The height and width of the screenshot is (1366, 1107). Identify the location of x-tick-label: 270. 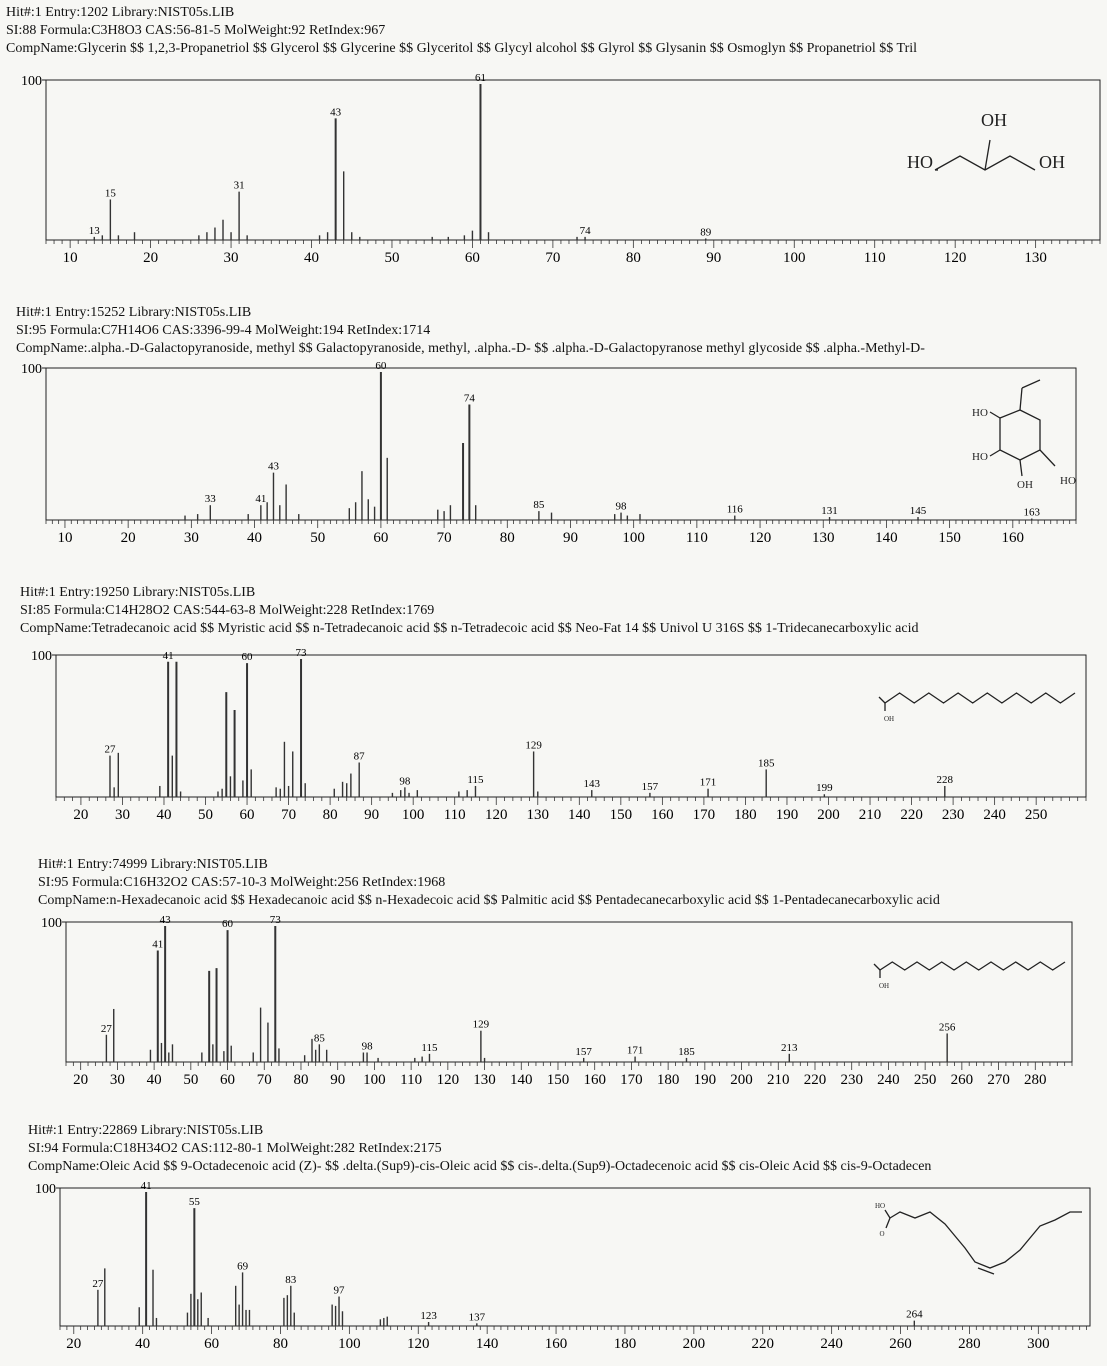
(998, 1080).